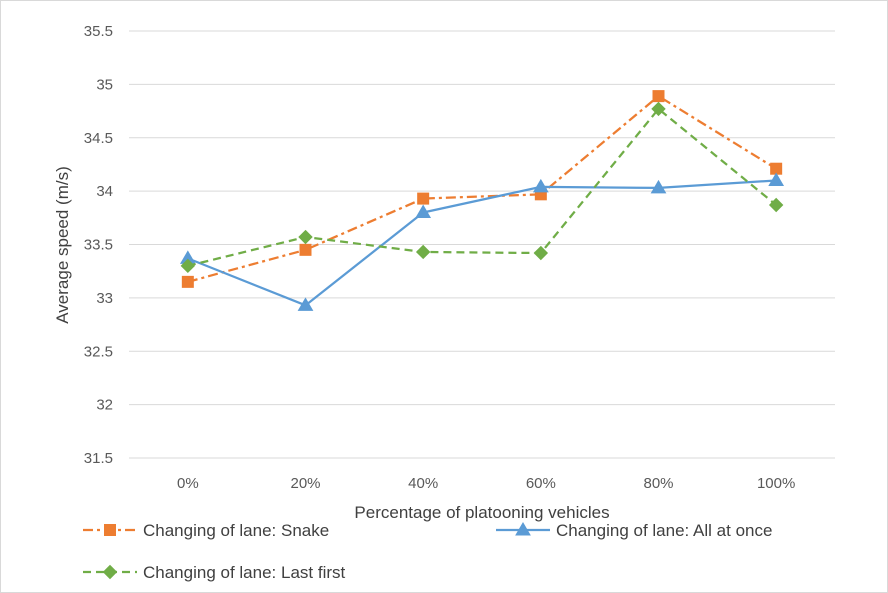  Describe the element at coordinates (104, 84) in the screenshot. I see `y-tick-label: 35` at that location.